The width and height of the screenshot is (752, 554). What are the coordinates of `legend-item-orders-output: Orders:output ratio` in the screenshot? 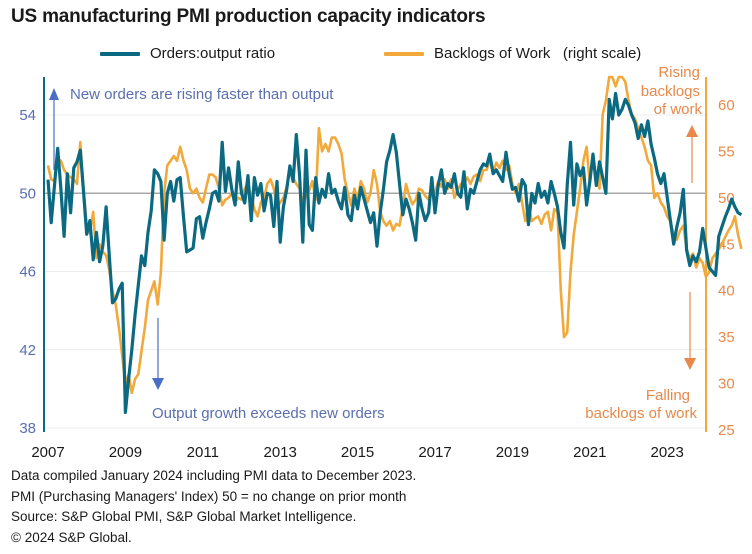 It's located at (187, 53).